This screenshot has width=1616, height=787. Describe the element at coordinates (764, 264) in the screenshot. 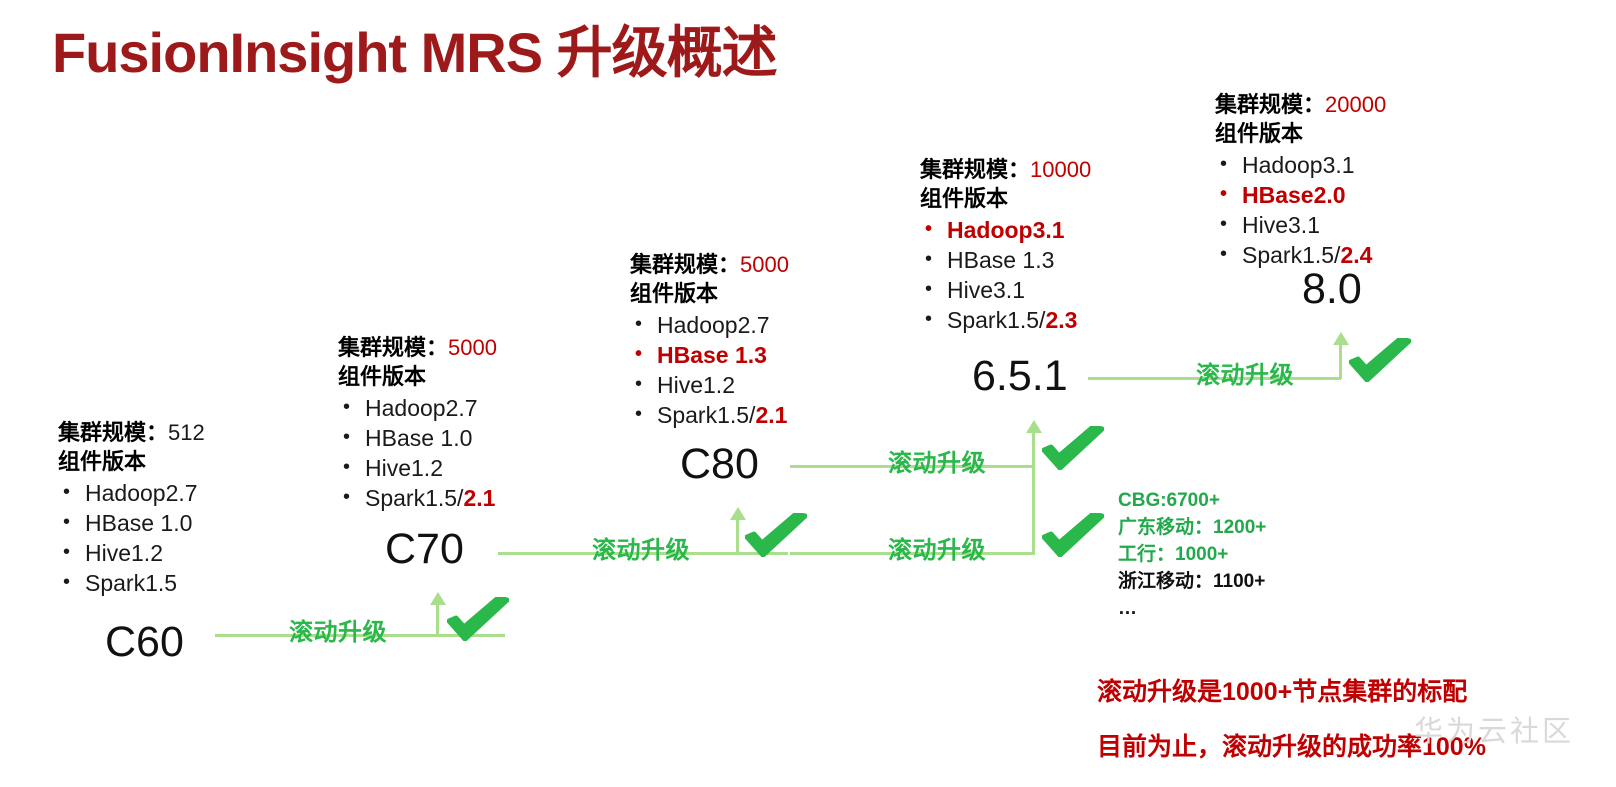

I see `cluster-size-value: 5000` at that location.